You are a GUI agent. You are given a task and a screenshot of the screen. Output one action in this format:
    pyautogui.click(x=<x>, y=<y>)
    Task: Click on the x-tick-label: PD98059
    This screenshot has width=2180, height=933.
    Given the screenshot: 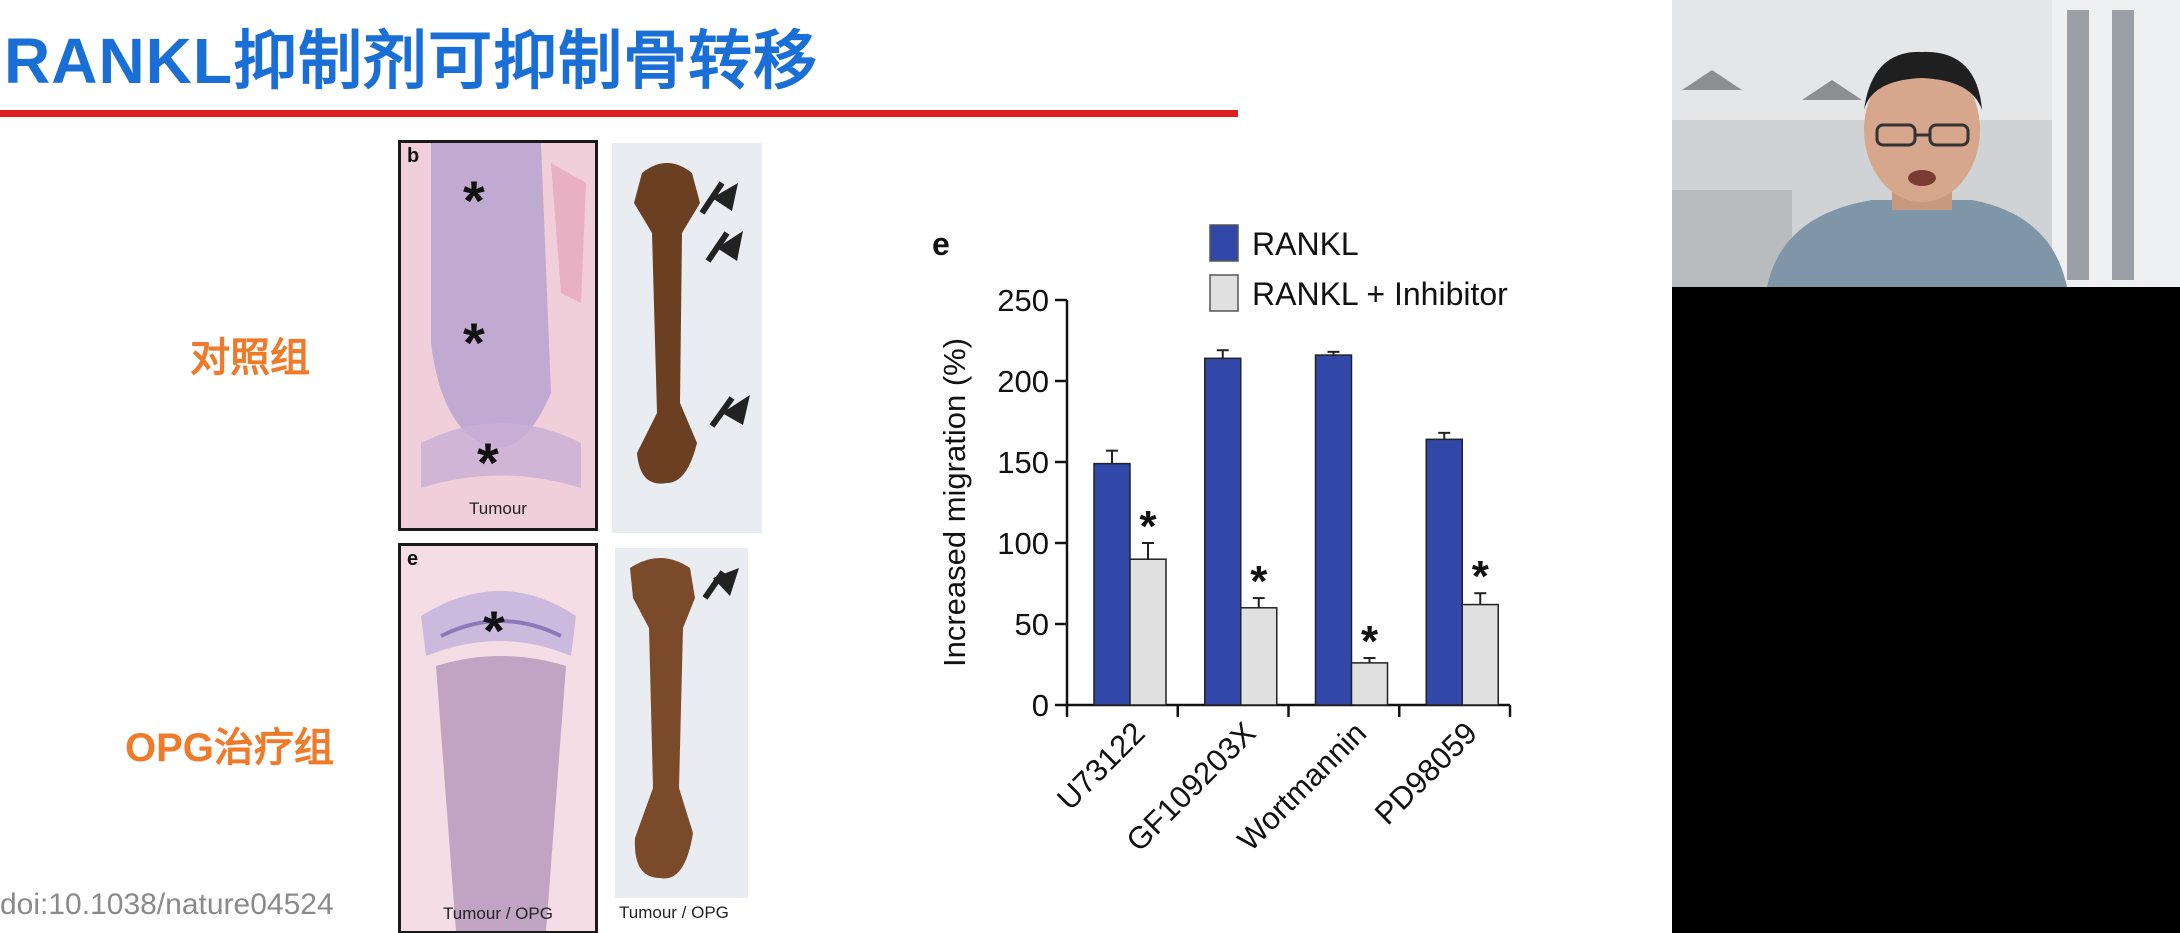 What is the action you would take?
    pyautogui.click(x=1426, y=773)
    